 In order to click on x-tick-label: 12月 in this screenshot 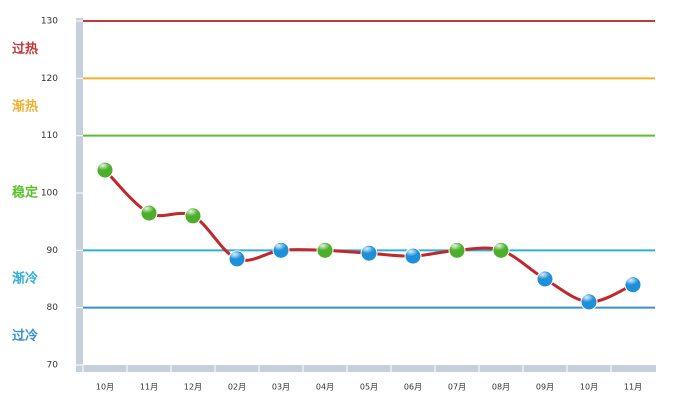, I will do `click(193, 387)`.